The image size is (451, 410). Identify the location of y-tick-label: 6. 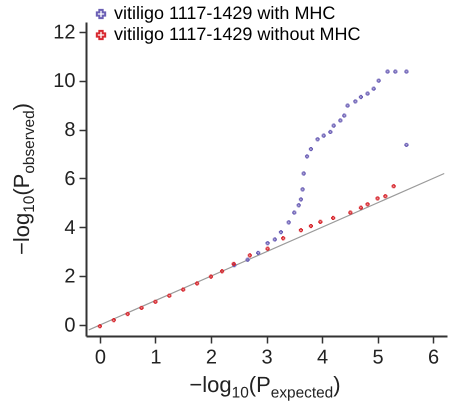
(70, 179).